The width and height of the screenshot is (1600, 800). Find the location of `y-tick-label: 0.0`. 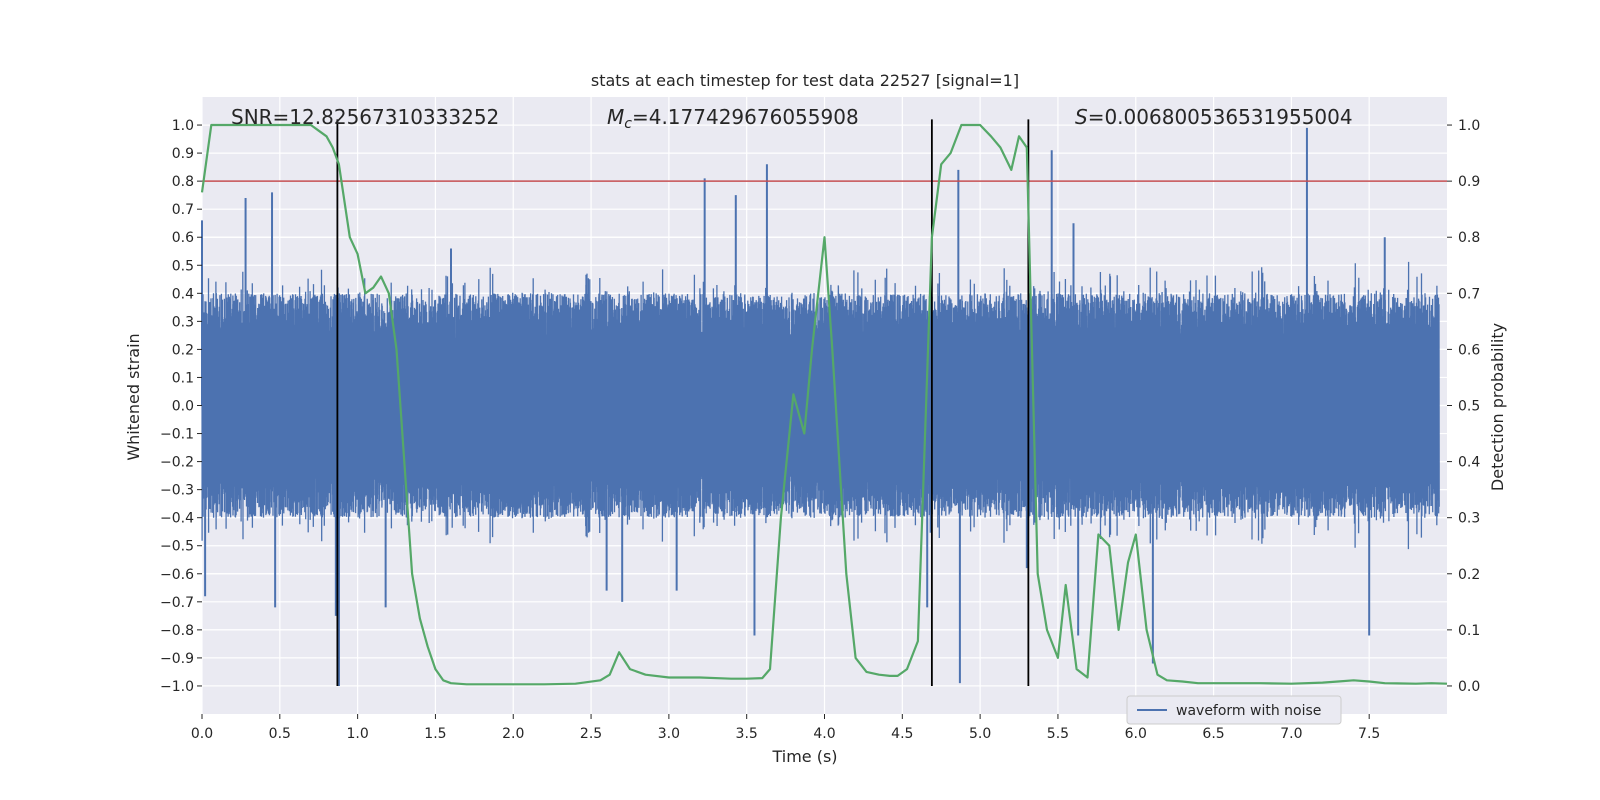

y-tick-label: 0.0 is located at coordinates (183, 407).